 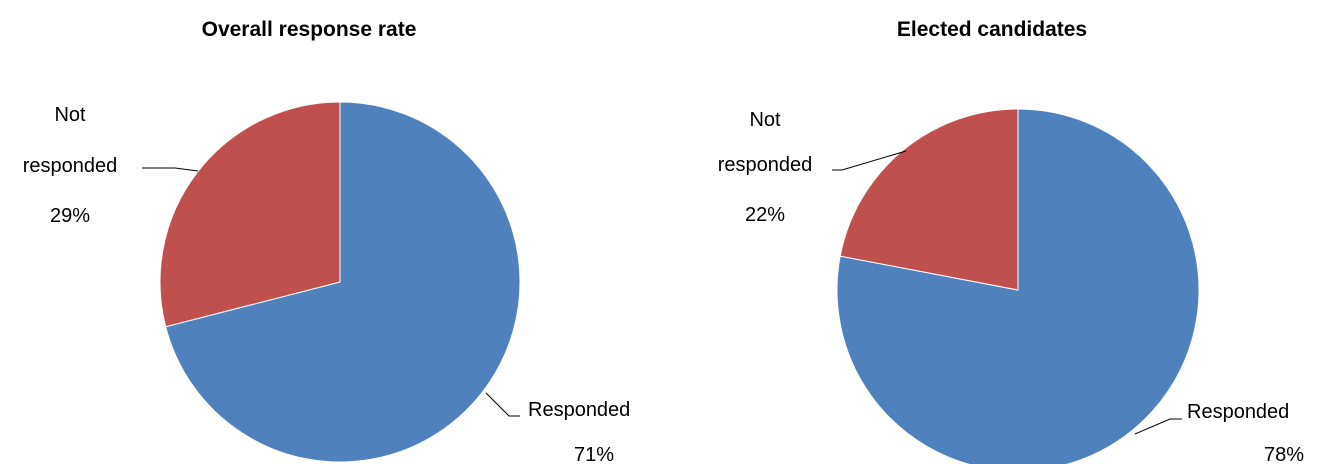 What do you see at coordinates (992, 29) in the screenshot?
I see `chart-title: Elected candidates` at bounding box center [992, 29].